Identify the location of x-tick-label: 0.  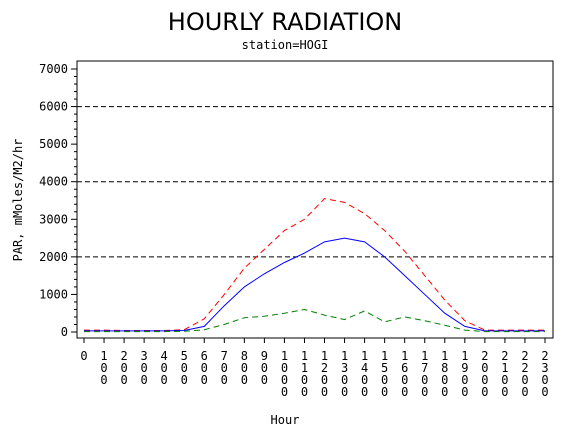
(83, 356).